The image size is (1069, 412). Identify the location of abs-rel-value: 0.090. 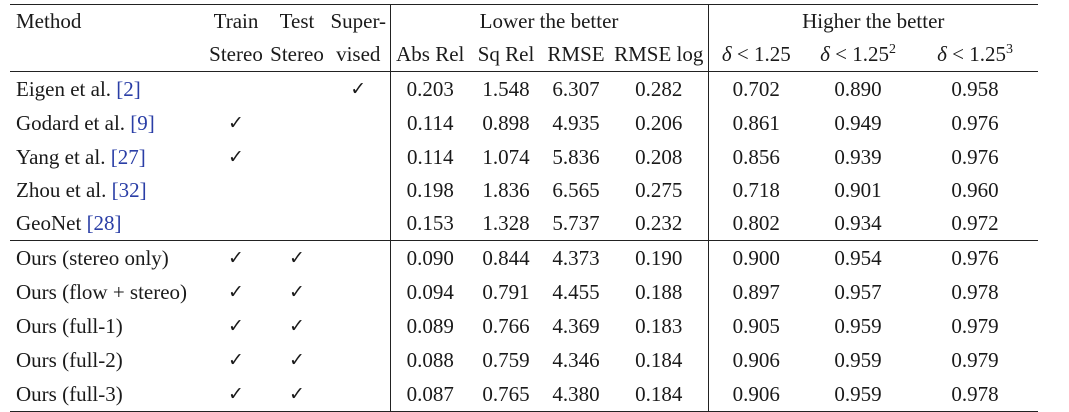
(429, 257).